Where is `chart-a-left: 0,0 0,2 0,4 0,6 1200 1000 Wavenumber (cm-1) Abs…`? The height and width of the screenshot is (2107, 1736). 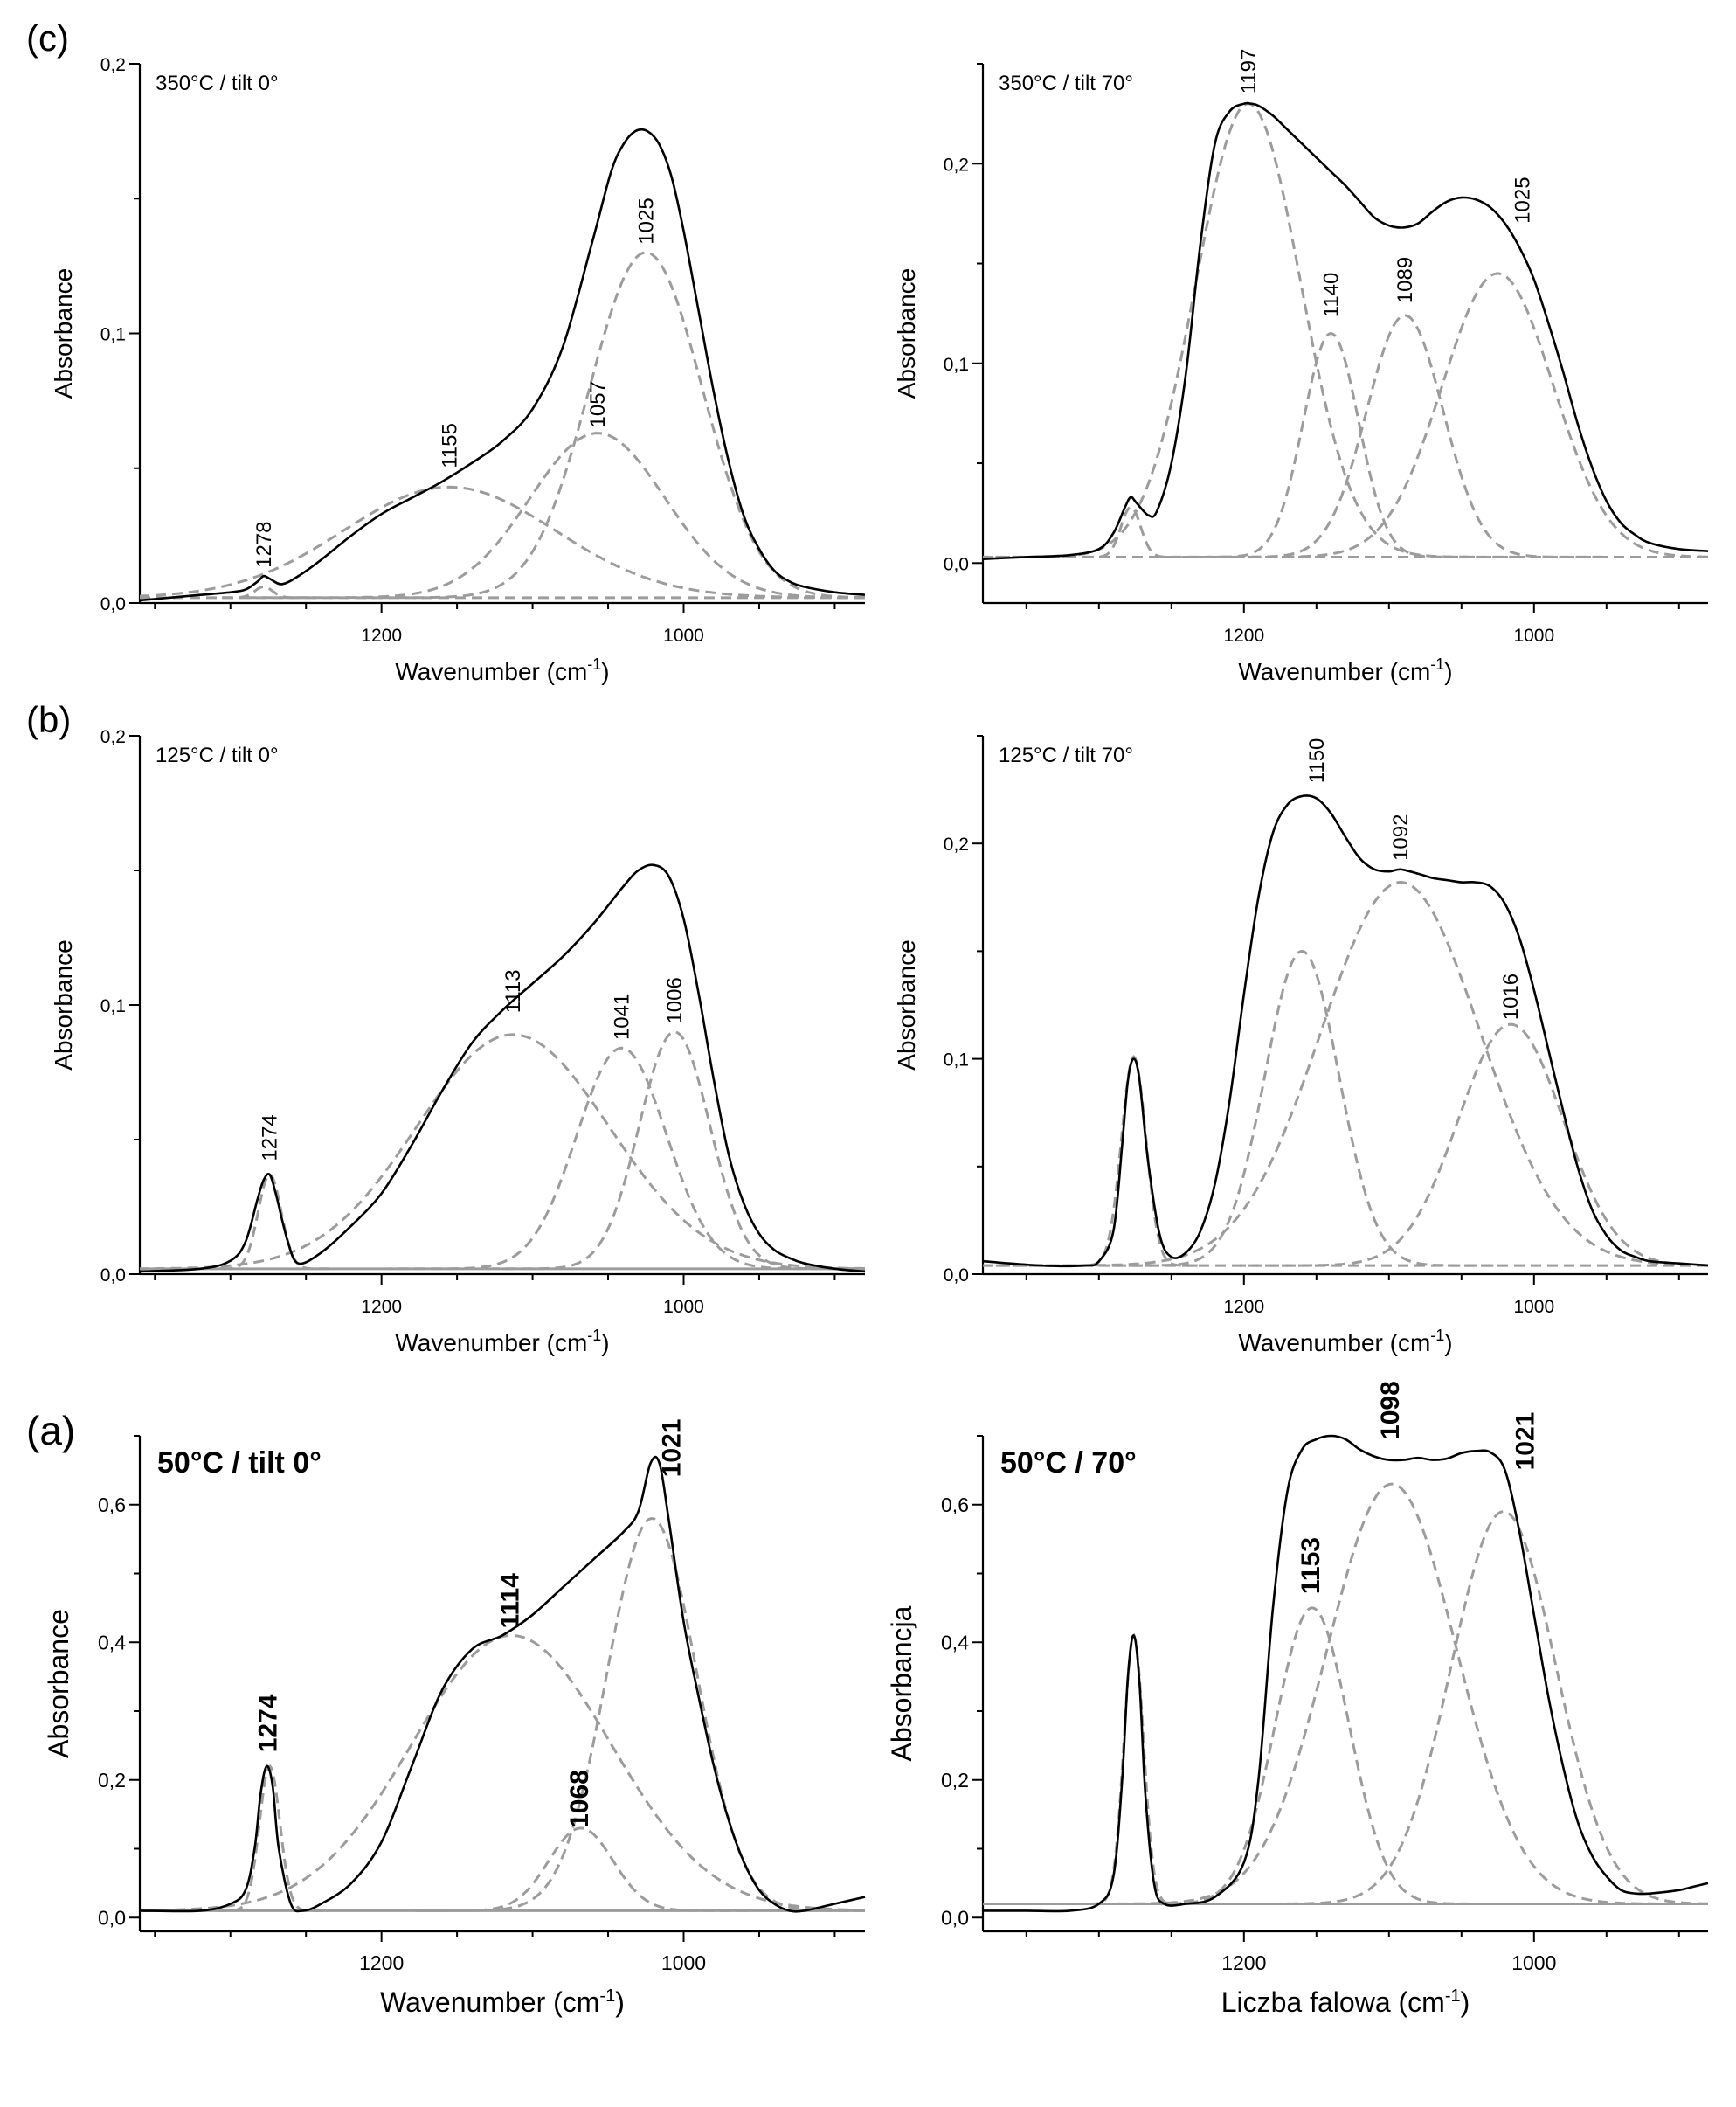 chart-a-left: 0,0 0,2 0,4 0,6 1200 1000 Wavenumber (cm-1) Abs… is located at coordinates (455, 1718).